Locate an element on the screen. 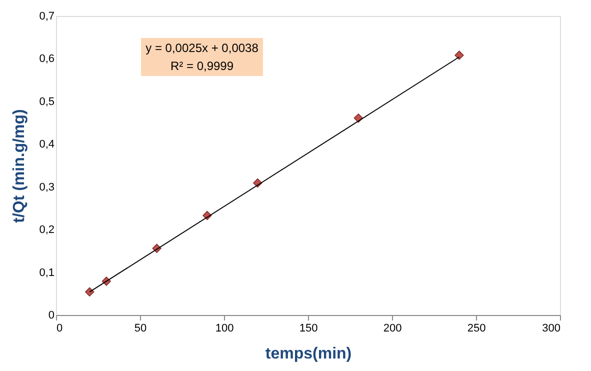 This screenshot has height=371, width=591. y-tick-label: 0,2 is located at coordinates (46, 230).